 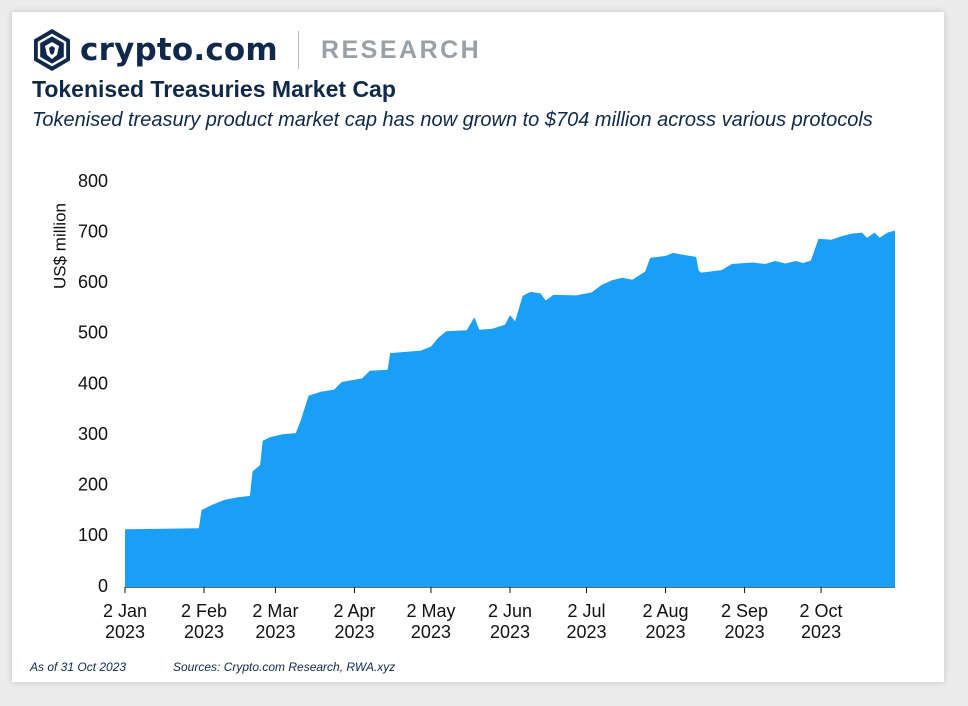 I want to click on chart-title: Tokenised Treasuries Market Cap, so click(x=214, y=89).